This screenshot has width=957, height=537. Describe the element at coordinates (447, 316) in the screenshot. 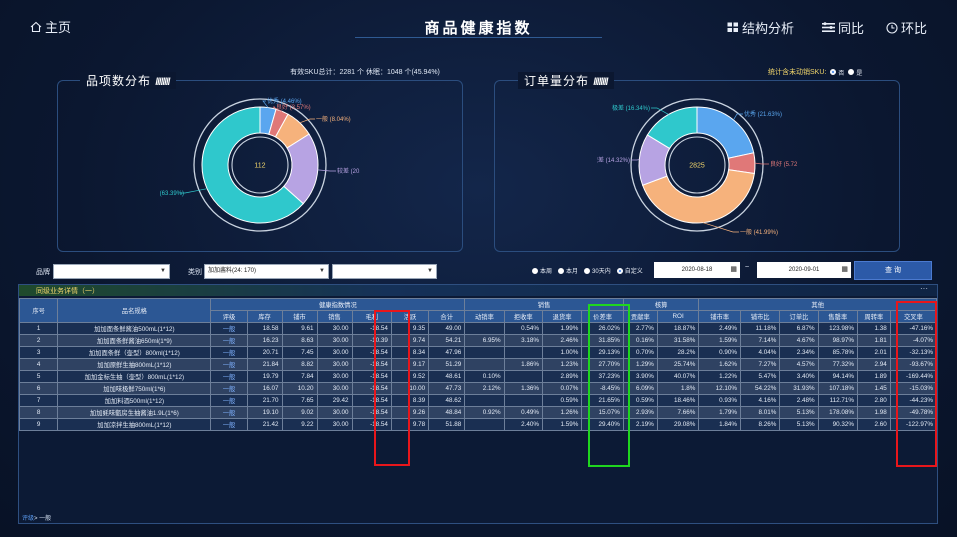

I see `column-header: 合计` at that location.